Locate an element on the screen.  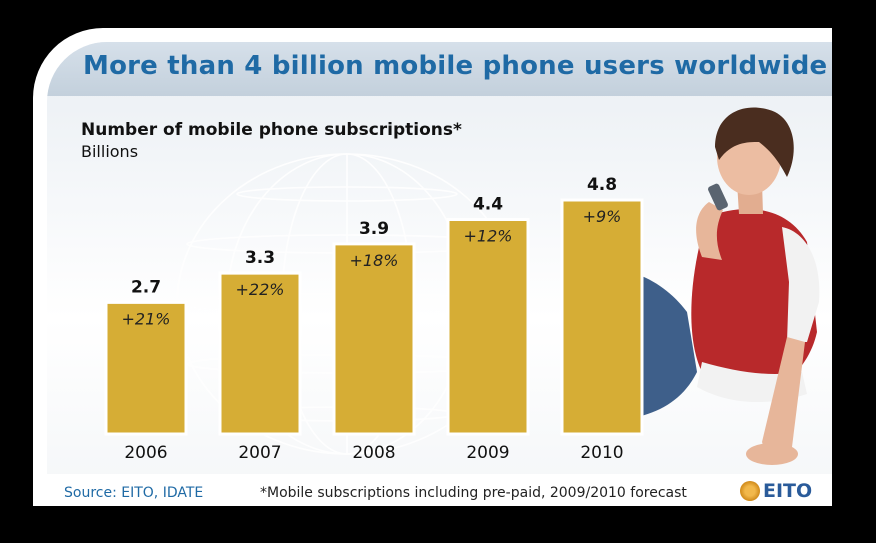
eito-logo-icon is located at coordinates (750, 491).